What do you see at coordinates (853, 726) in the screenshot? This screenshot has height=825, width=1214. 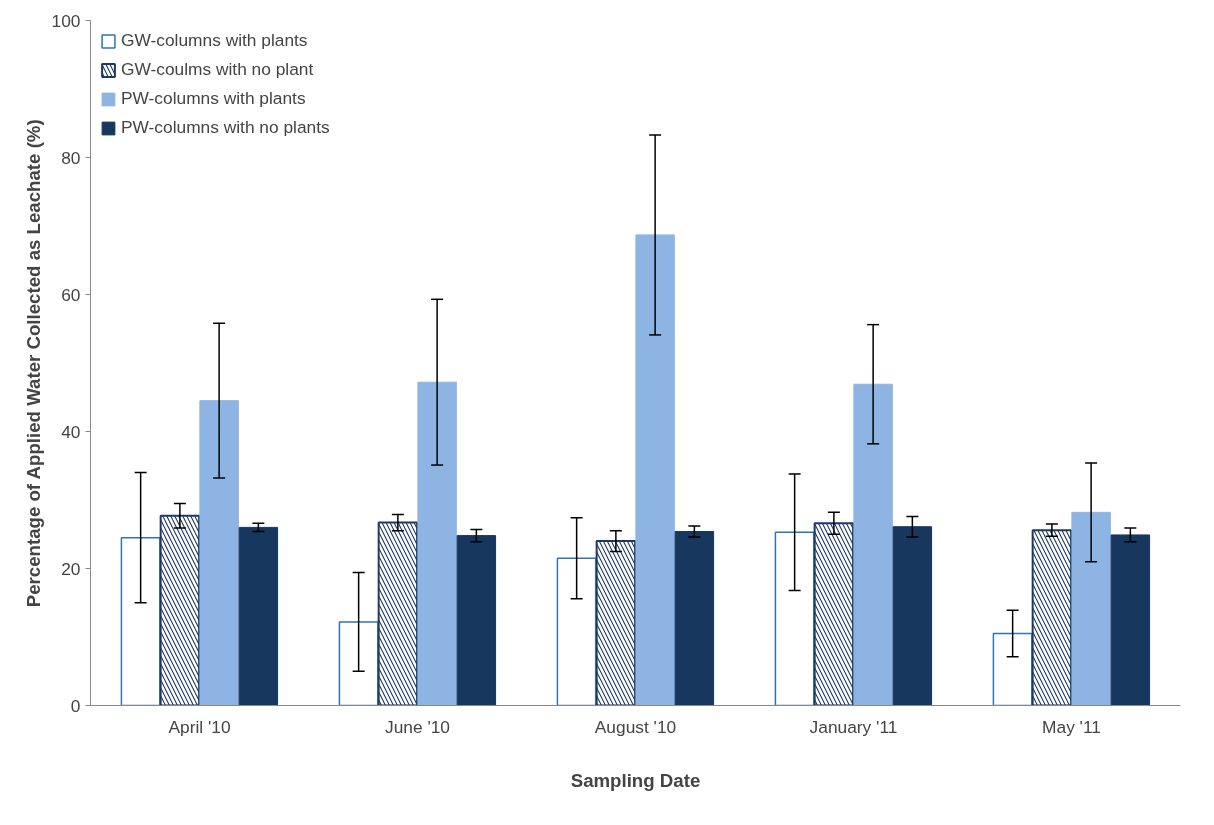 I see `x-tick-label: January '11` at bounding box center [853, 726].